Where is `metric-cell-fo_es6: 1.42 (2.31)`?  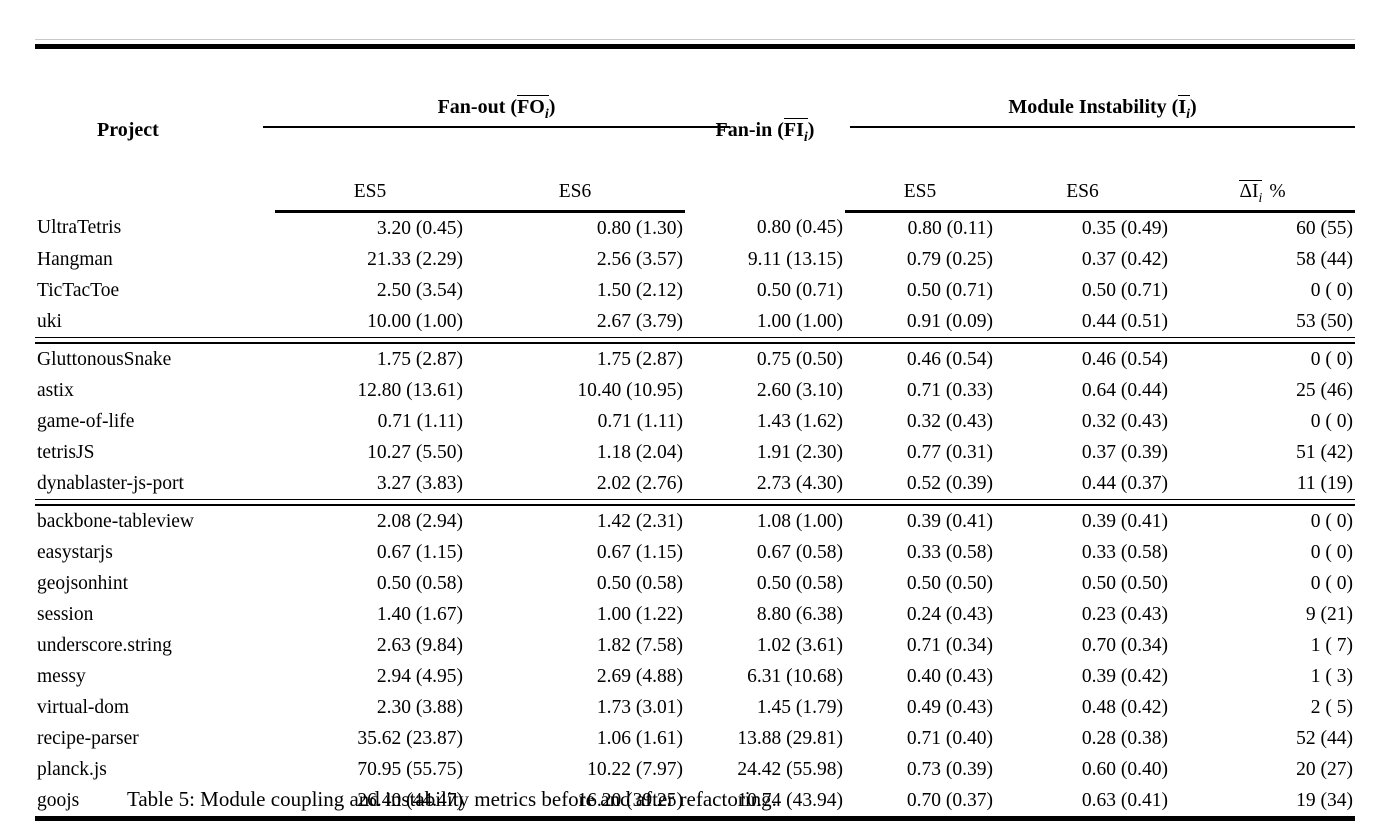 metric-cell-fo_es6: 1.42 (2.31) is located at coordinates (639, 521).